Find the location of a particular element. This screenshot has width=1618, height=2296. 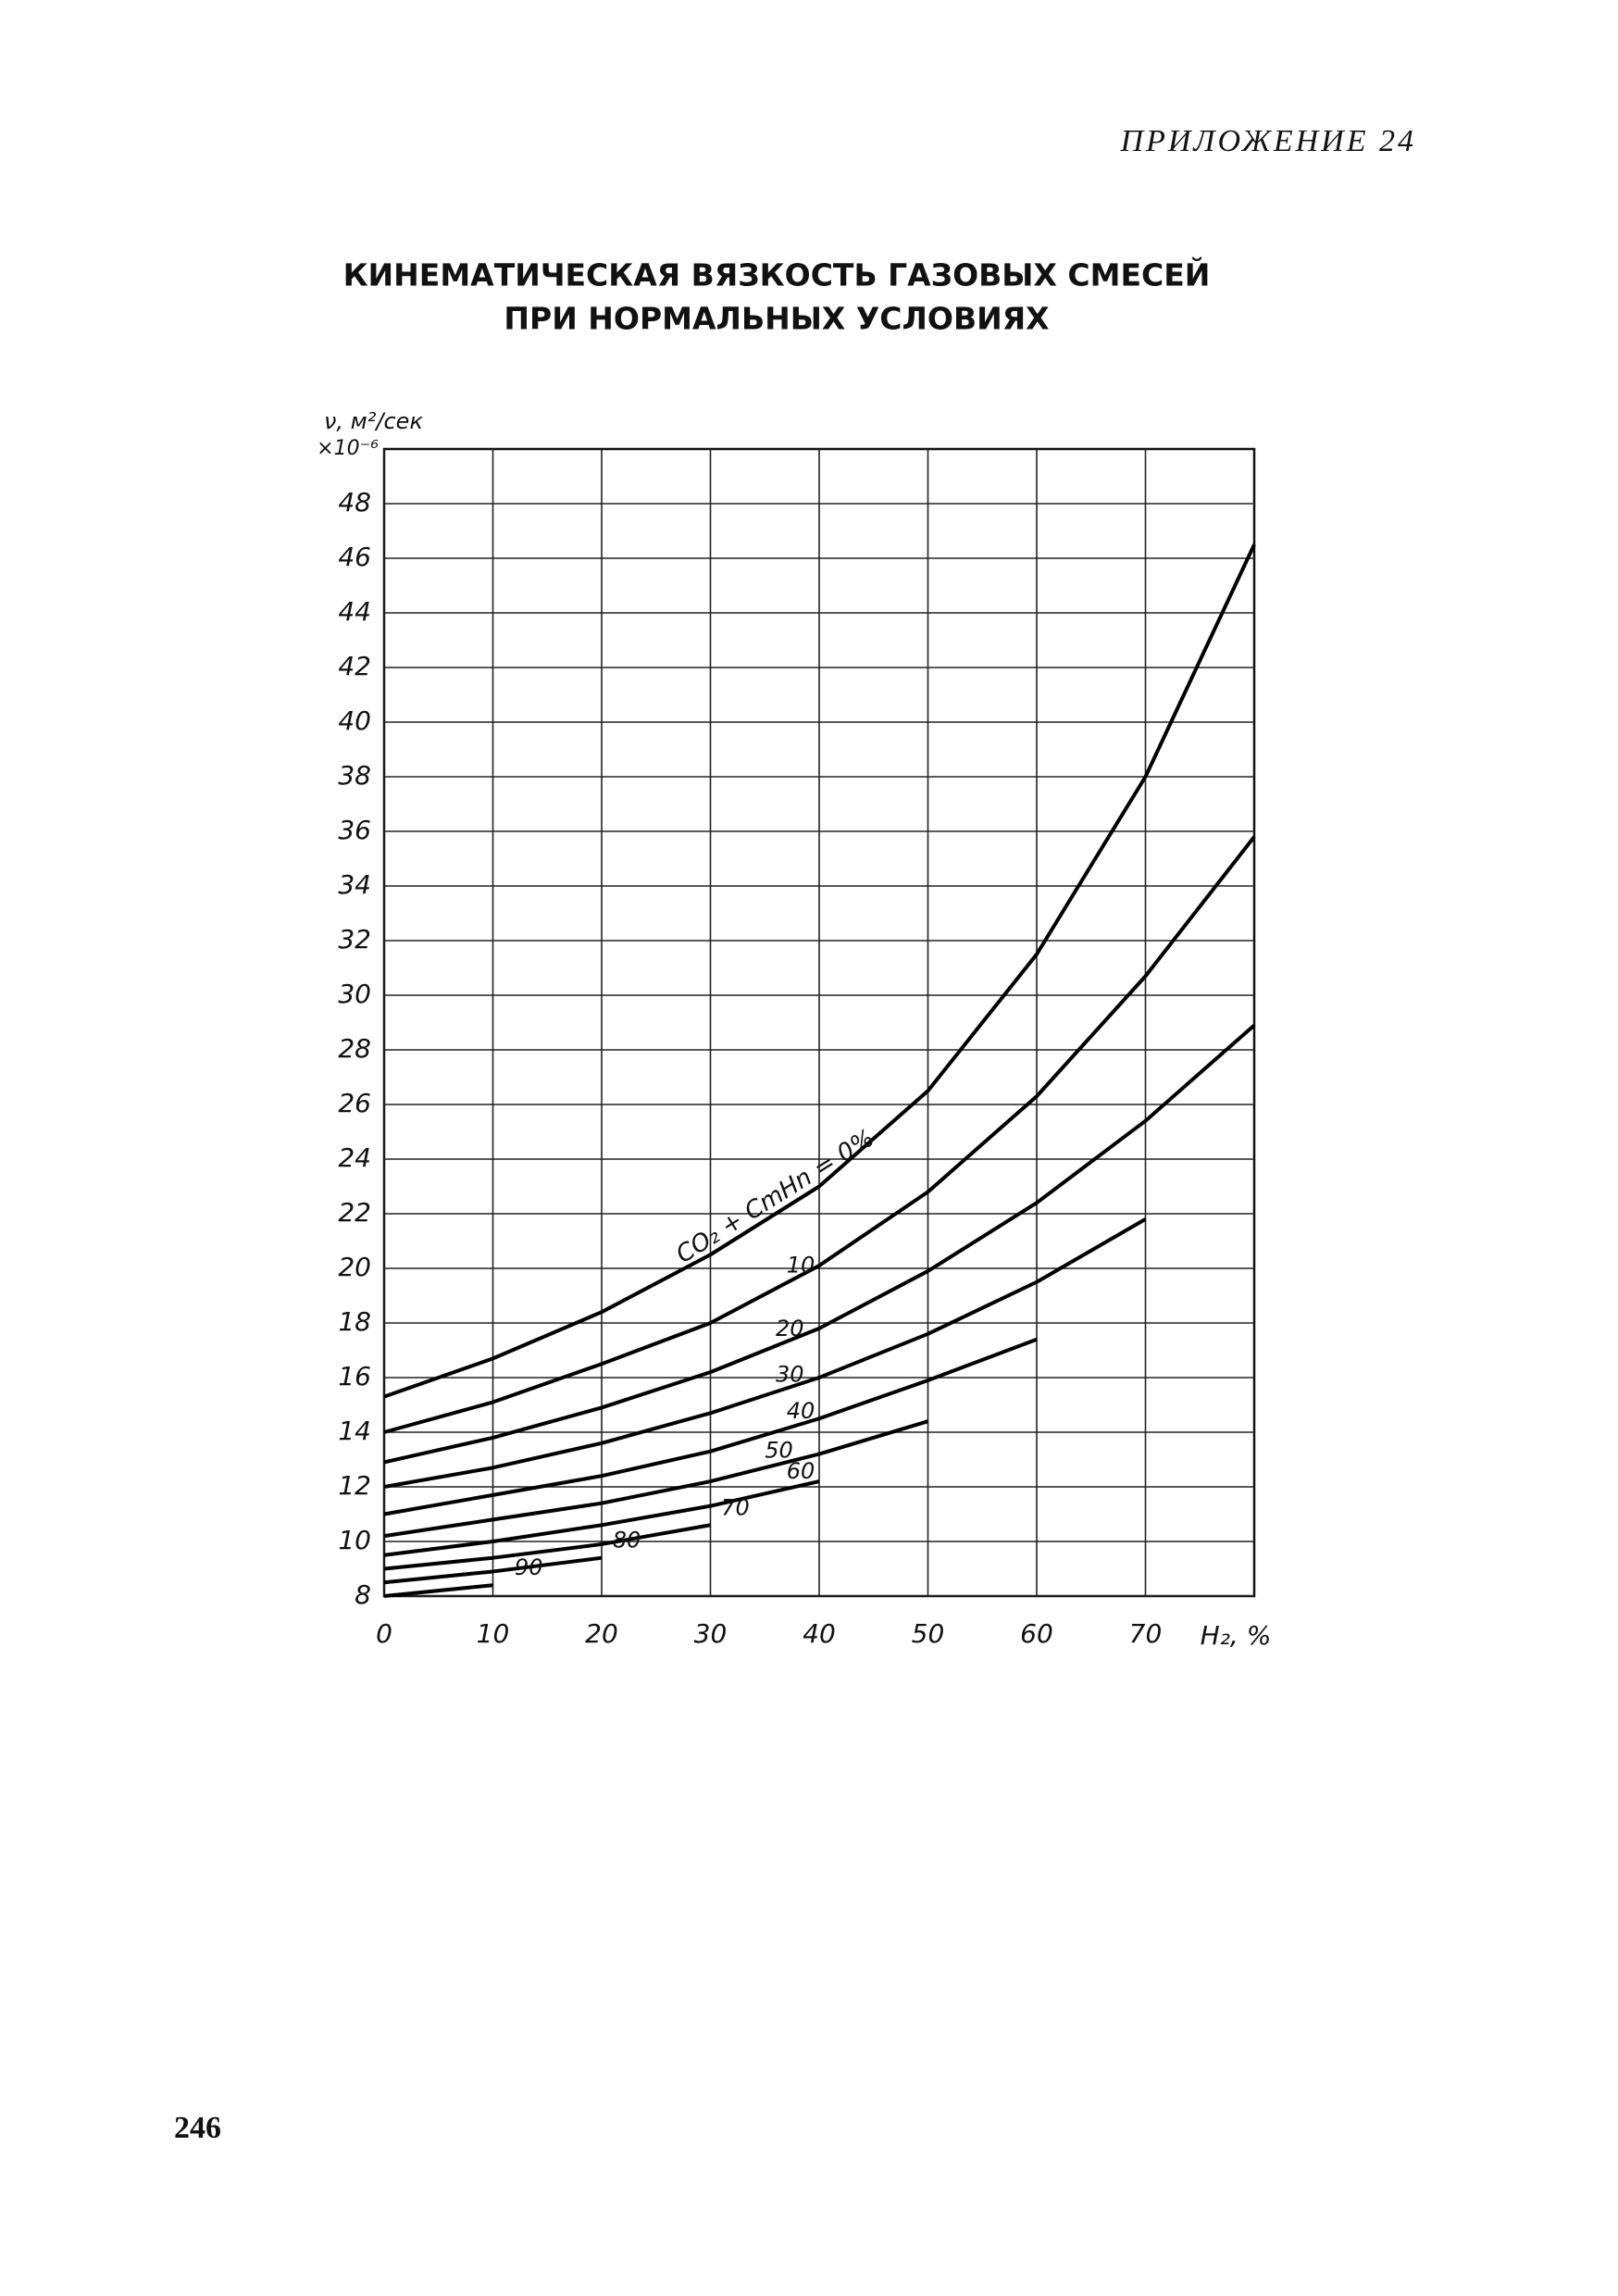

series-label: 40 is located at coordinates (801, 1411).